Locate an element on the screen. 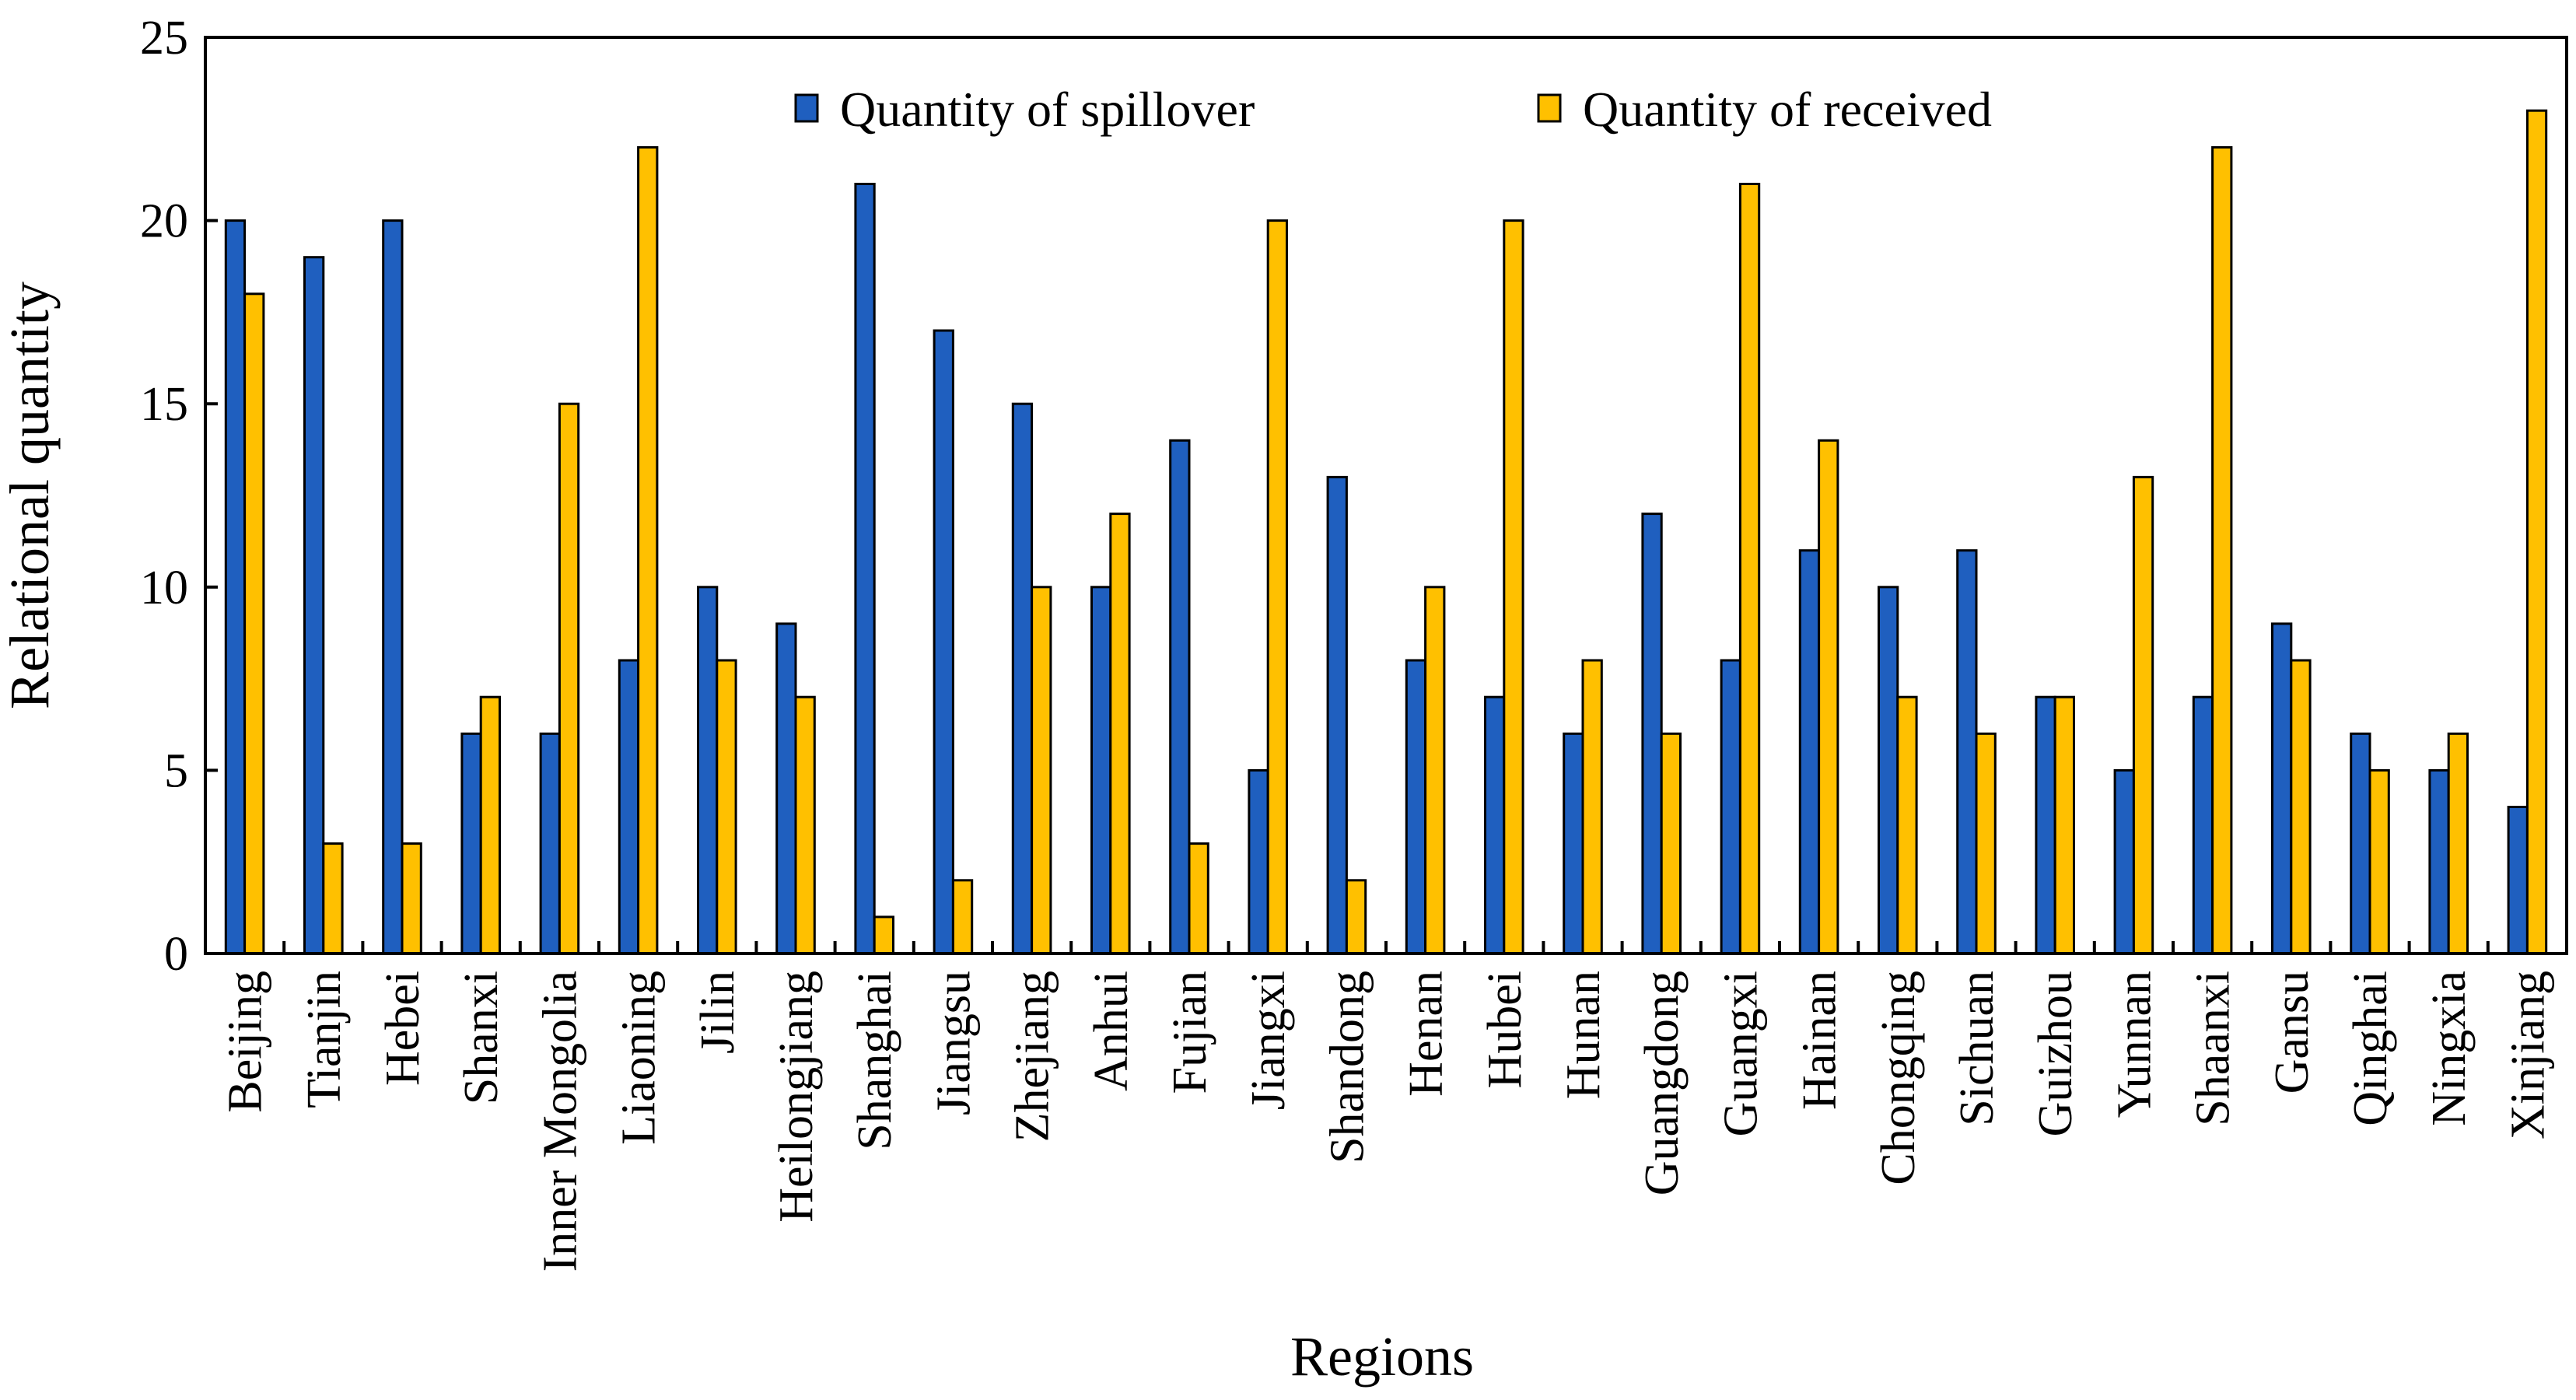 The image size is (2576, 1400). y-axis-title: Relational quantity is located at coordinates (30, 496).